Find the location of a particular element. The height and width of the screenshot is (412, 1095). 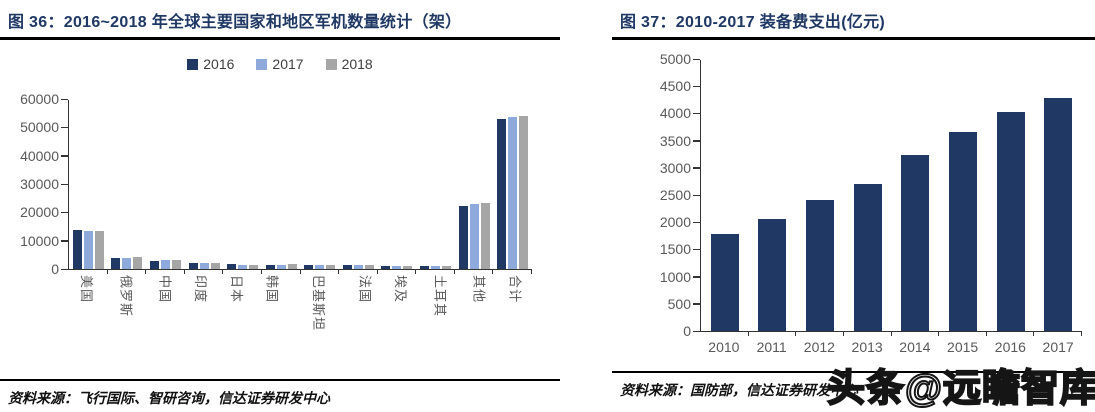

bar-group-法国 is located at coordinates (358, 267).